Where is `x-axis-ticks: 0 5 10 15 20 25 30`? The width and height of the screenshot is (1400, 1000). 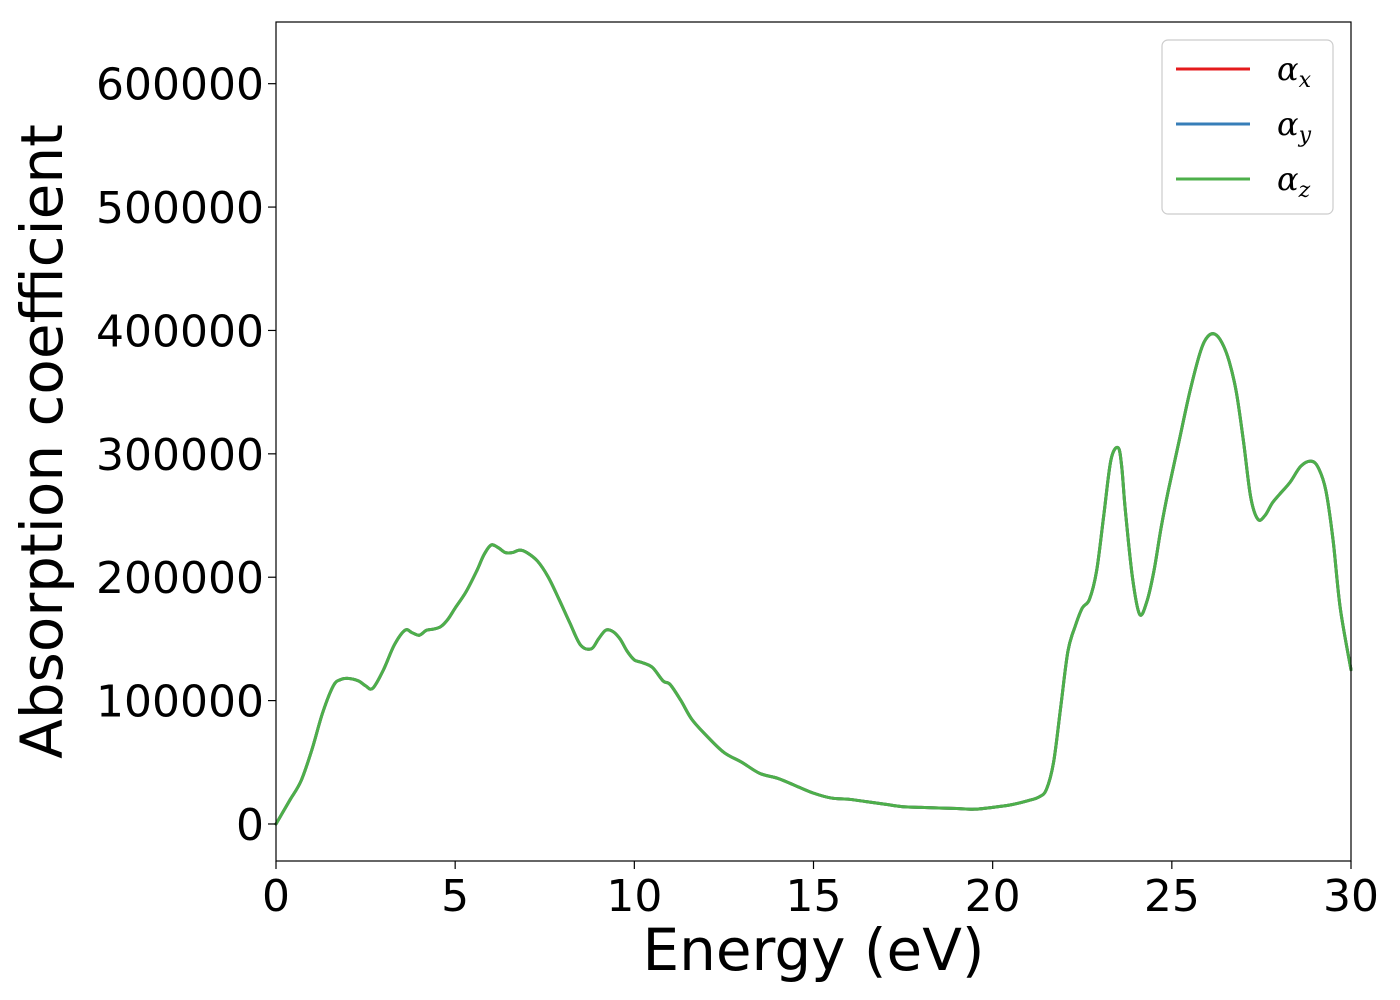
x-axis-ticks: 0 5 10 15 20 25 30 is located at coordinates (820, 891).